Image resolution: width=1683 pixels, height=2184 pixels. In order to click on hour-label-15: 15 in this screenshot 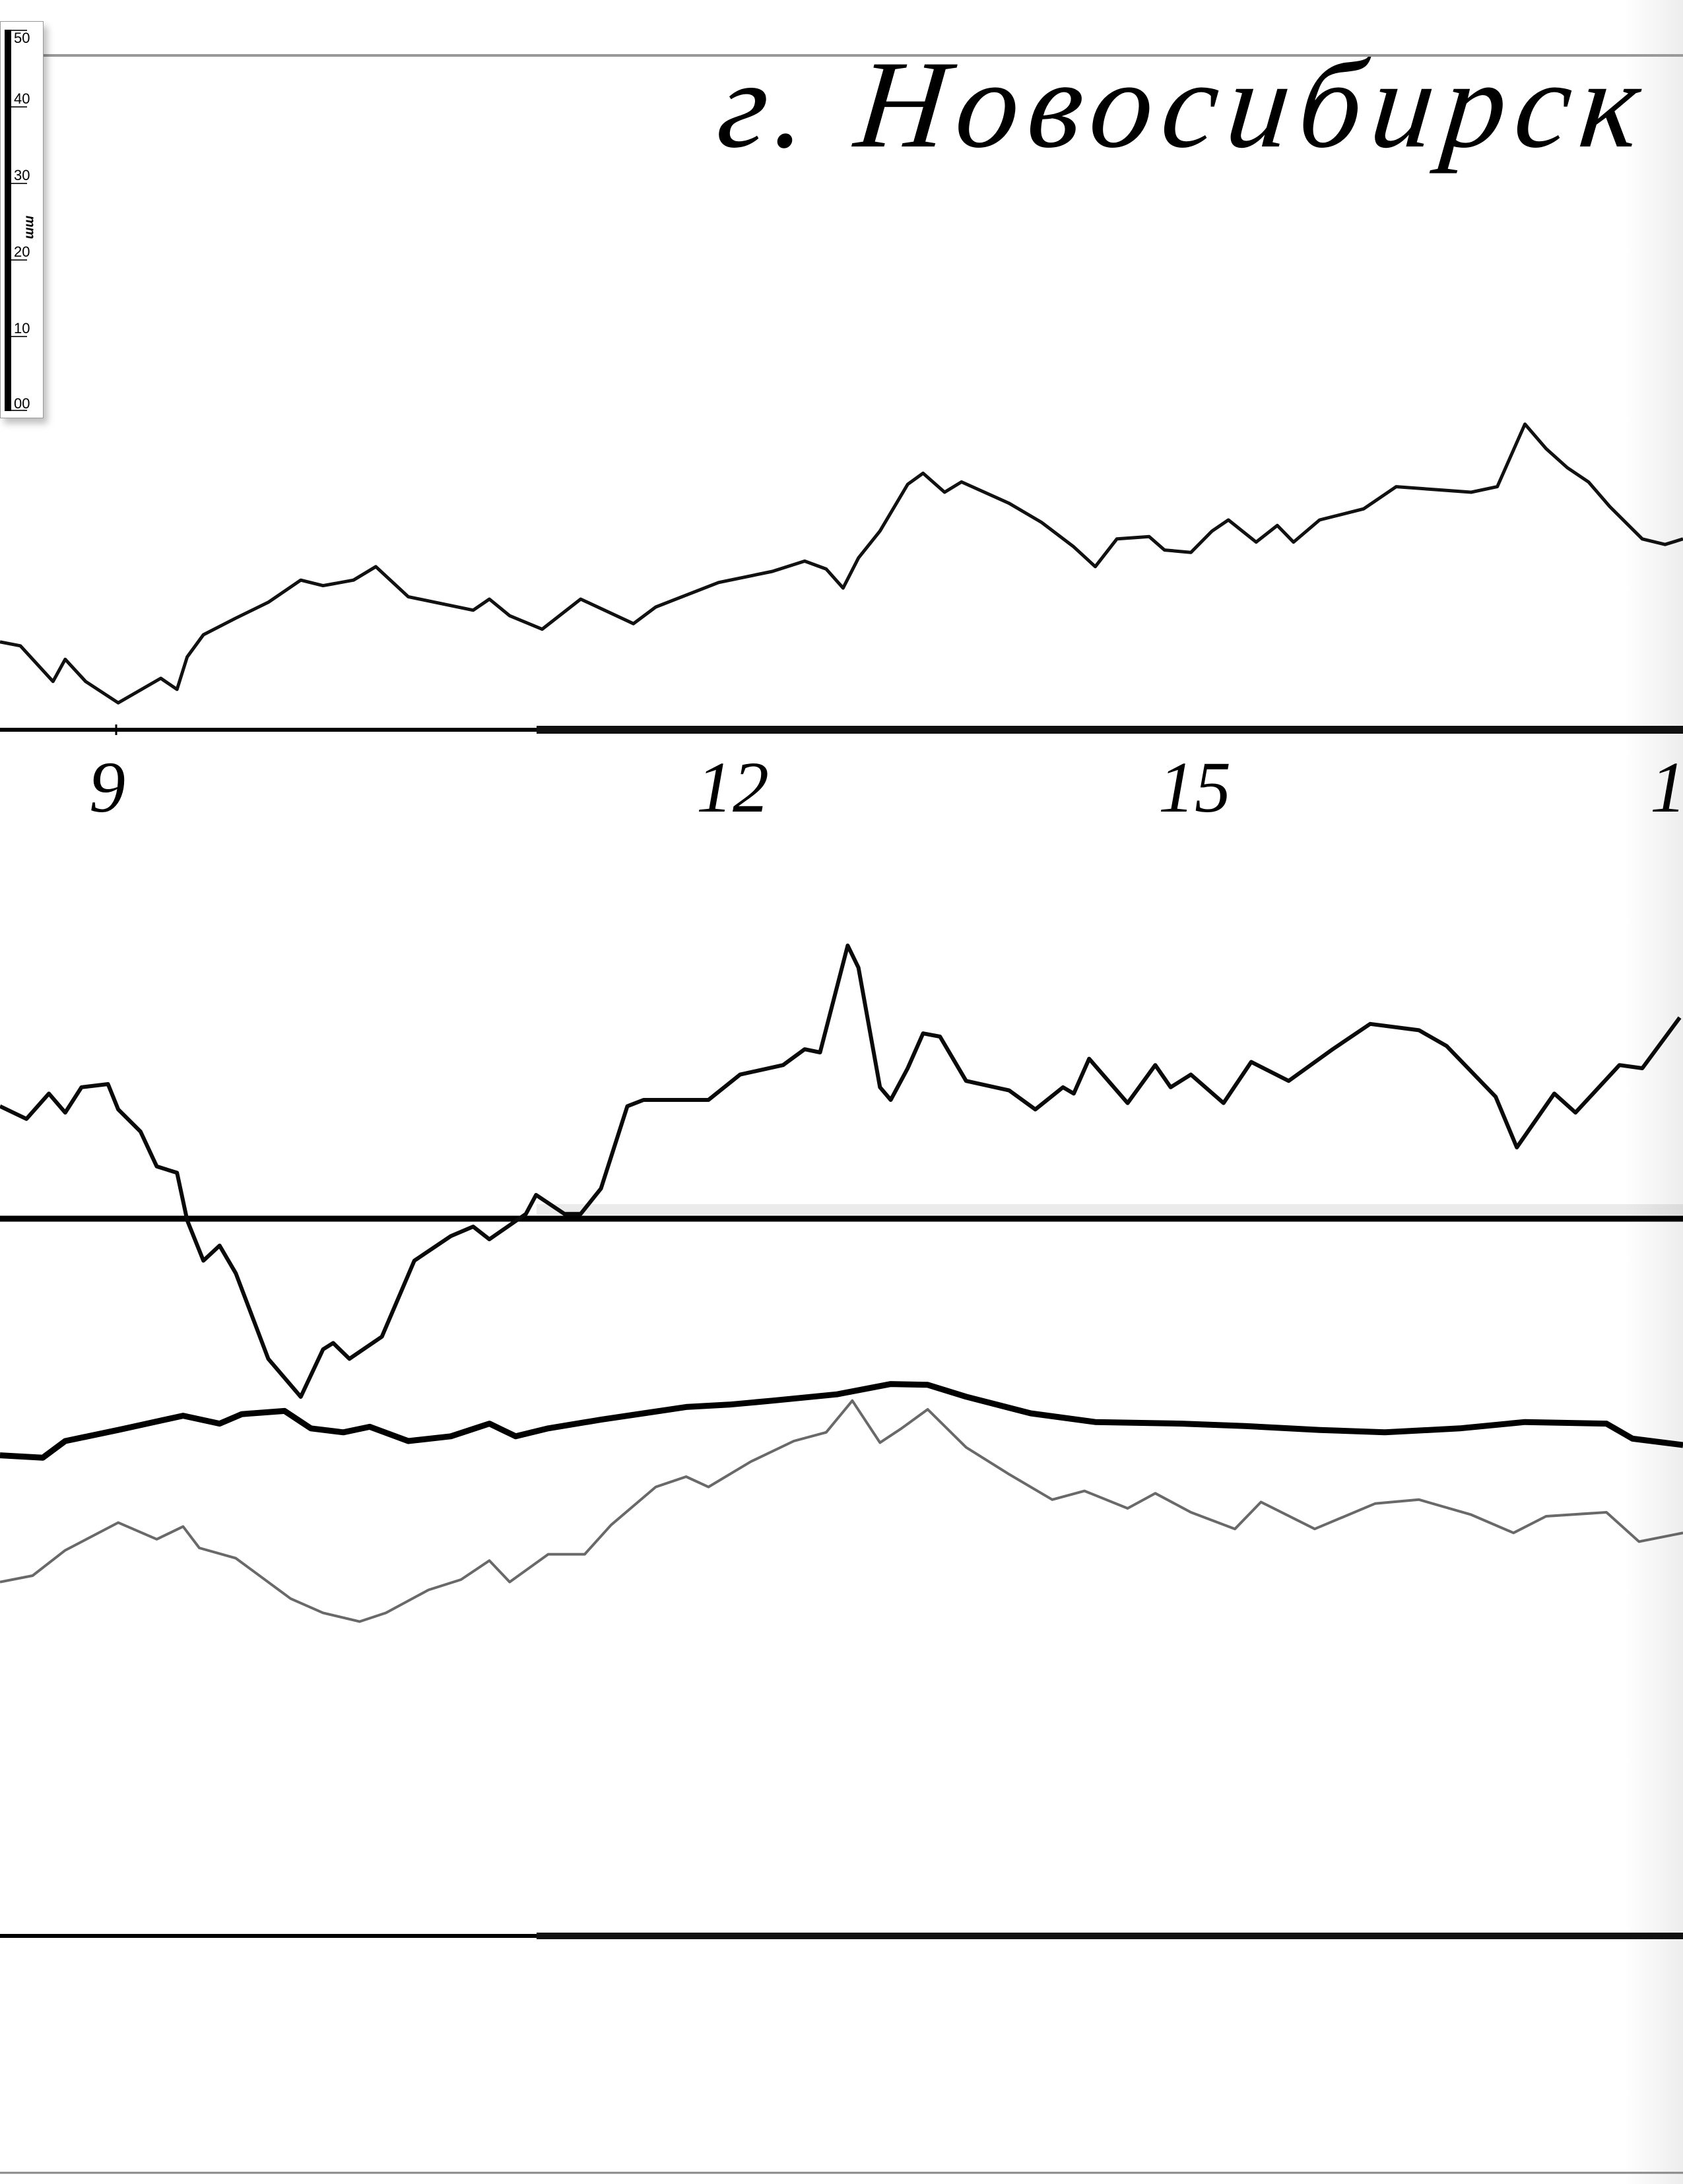, I will do `click(1194, 787)`.